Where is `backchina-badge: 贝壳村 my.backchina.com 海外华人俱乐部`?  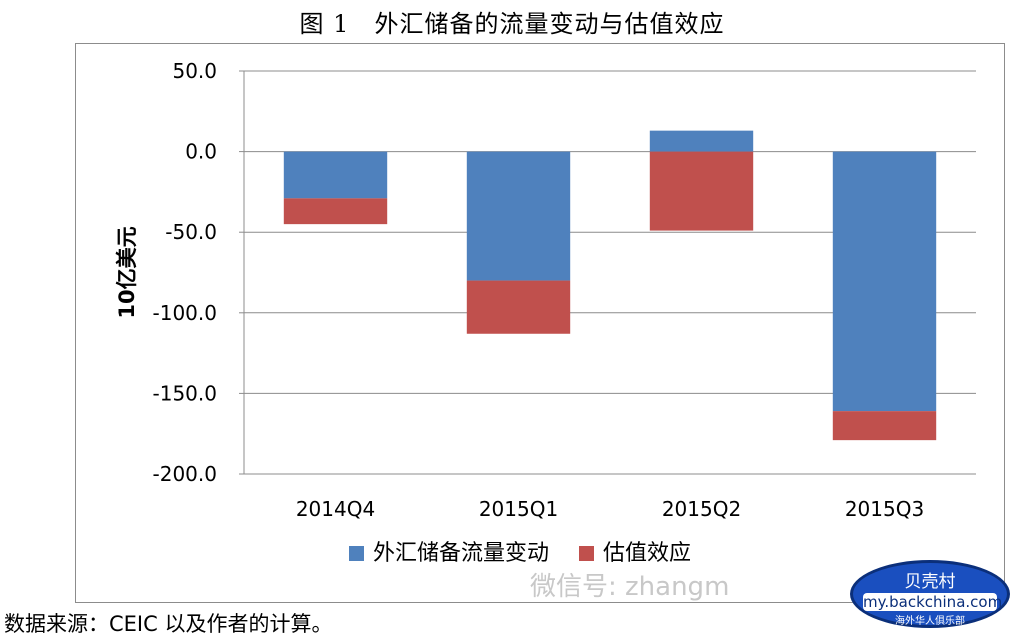 backchina-badge: 贝壳村 my.backchina.com 海外华人俱乐部 is located at coordinates (930, 594).